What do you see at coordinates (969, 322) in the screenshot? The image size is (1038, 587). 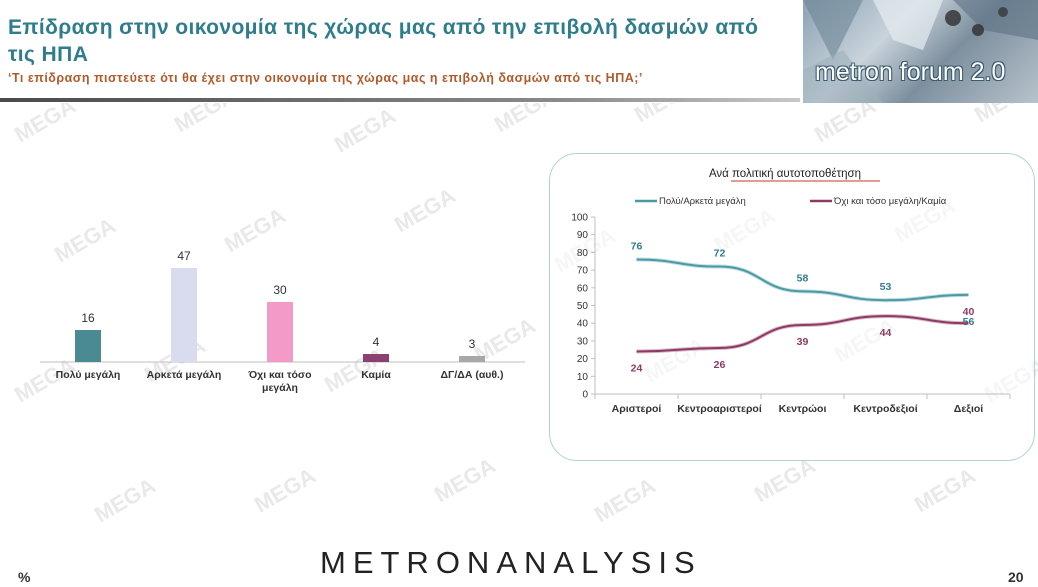 I see `series-data-label: 56` at bounding box center [969, 322].